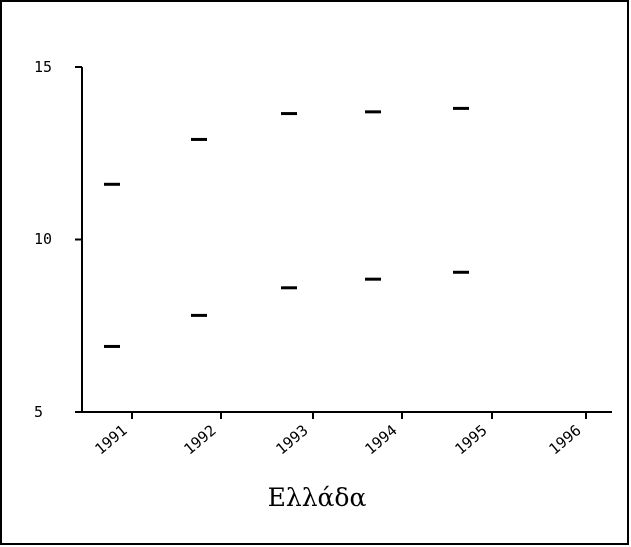  What do you see at coordinates (564, 439) in the screenshot?
I see `x-tick-label-1996: 1996` at bounding box center [564, 439].